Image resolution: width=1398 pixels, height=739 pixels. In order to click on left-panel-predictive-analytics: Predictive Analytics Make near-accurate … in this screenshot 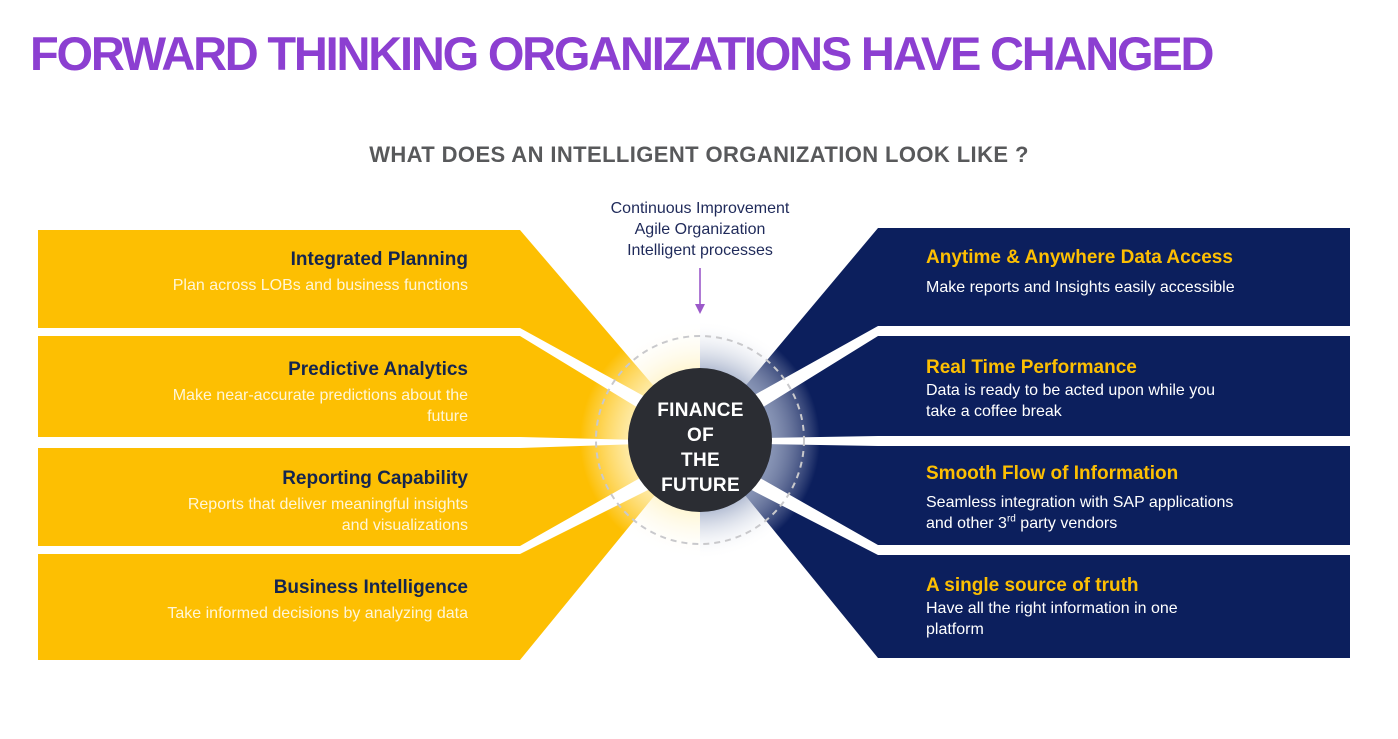, I will do `click(253, 393)`.